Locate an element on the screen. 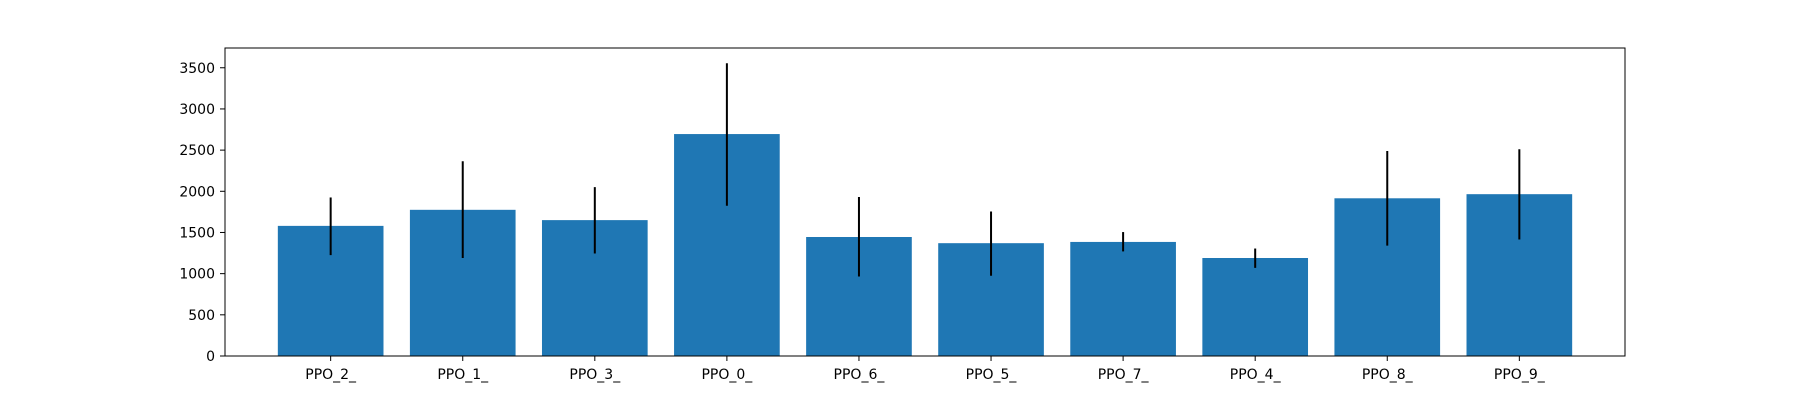 This screenshot has height=400, width=1800. x-tick-label: PPO_7_ is located at coordinates (1124, 375).